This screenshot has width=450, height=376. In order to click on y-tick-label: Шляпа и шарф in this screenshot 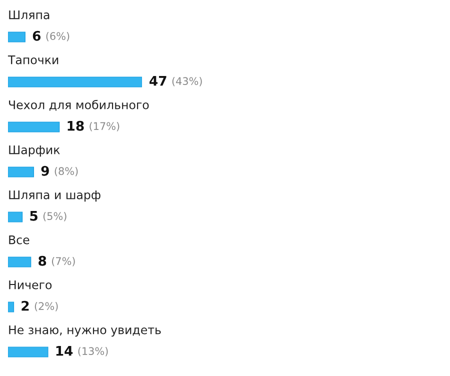, I will do `click(54, 196)`.